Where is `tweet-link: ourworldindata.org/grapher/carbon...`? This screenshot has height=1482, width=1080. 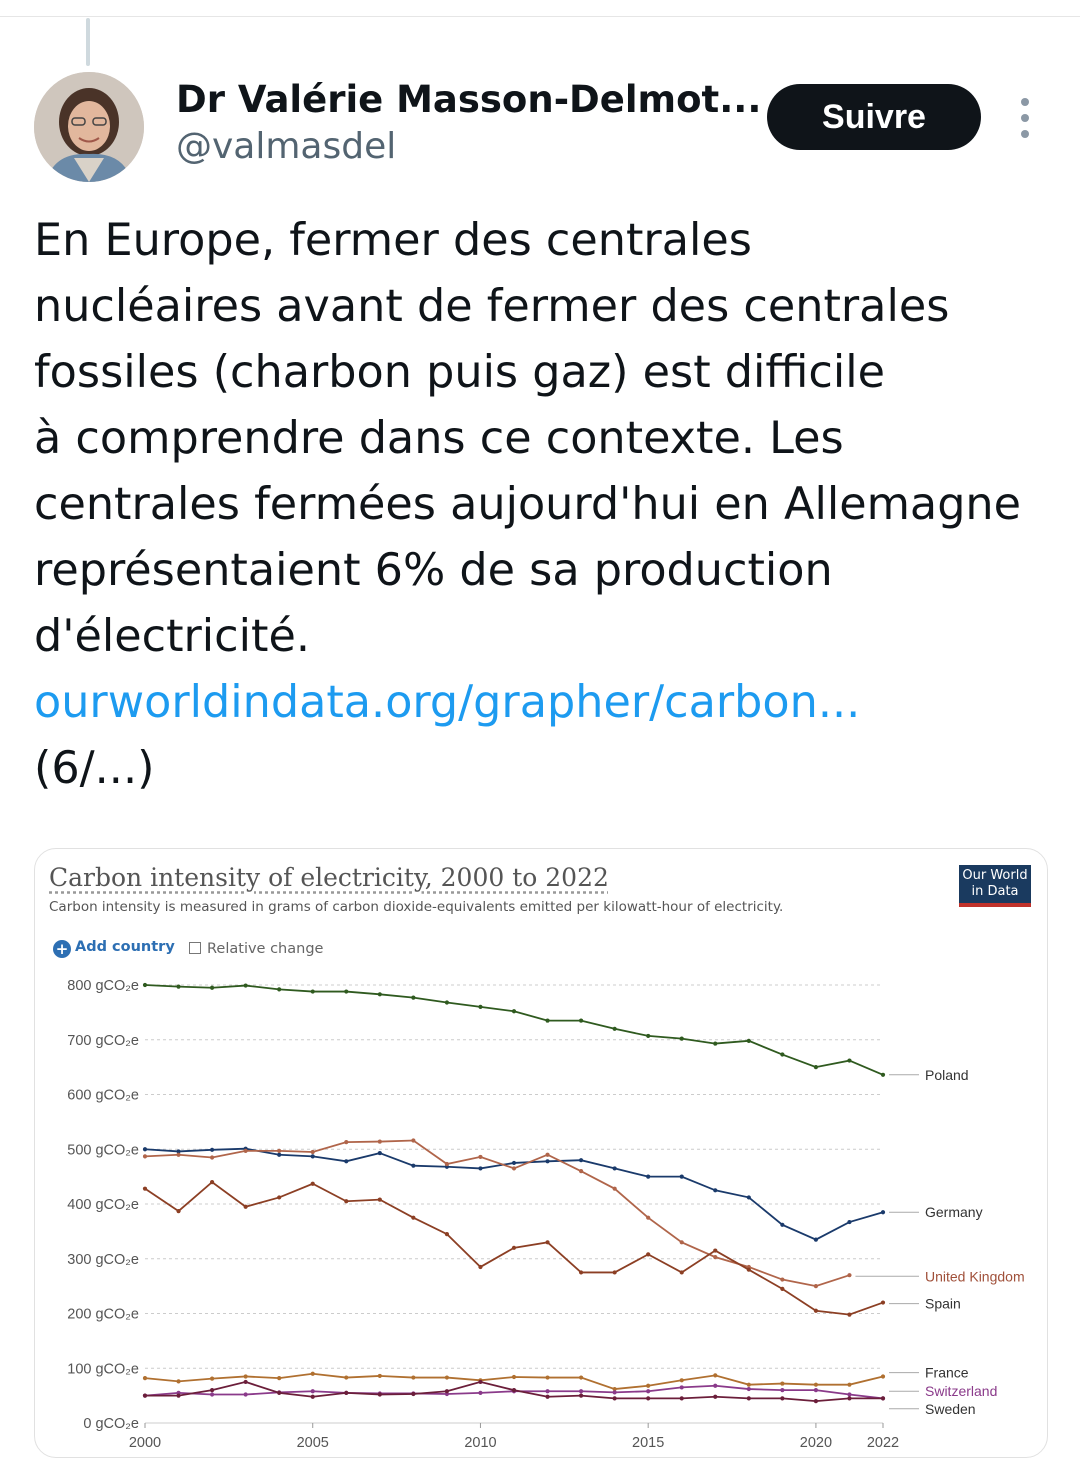
tweet-link: ourworldindata.org/grapher/carbon... is located at coordinates (447, 702).